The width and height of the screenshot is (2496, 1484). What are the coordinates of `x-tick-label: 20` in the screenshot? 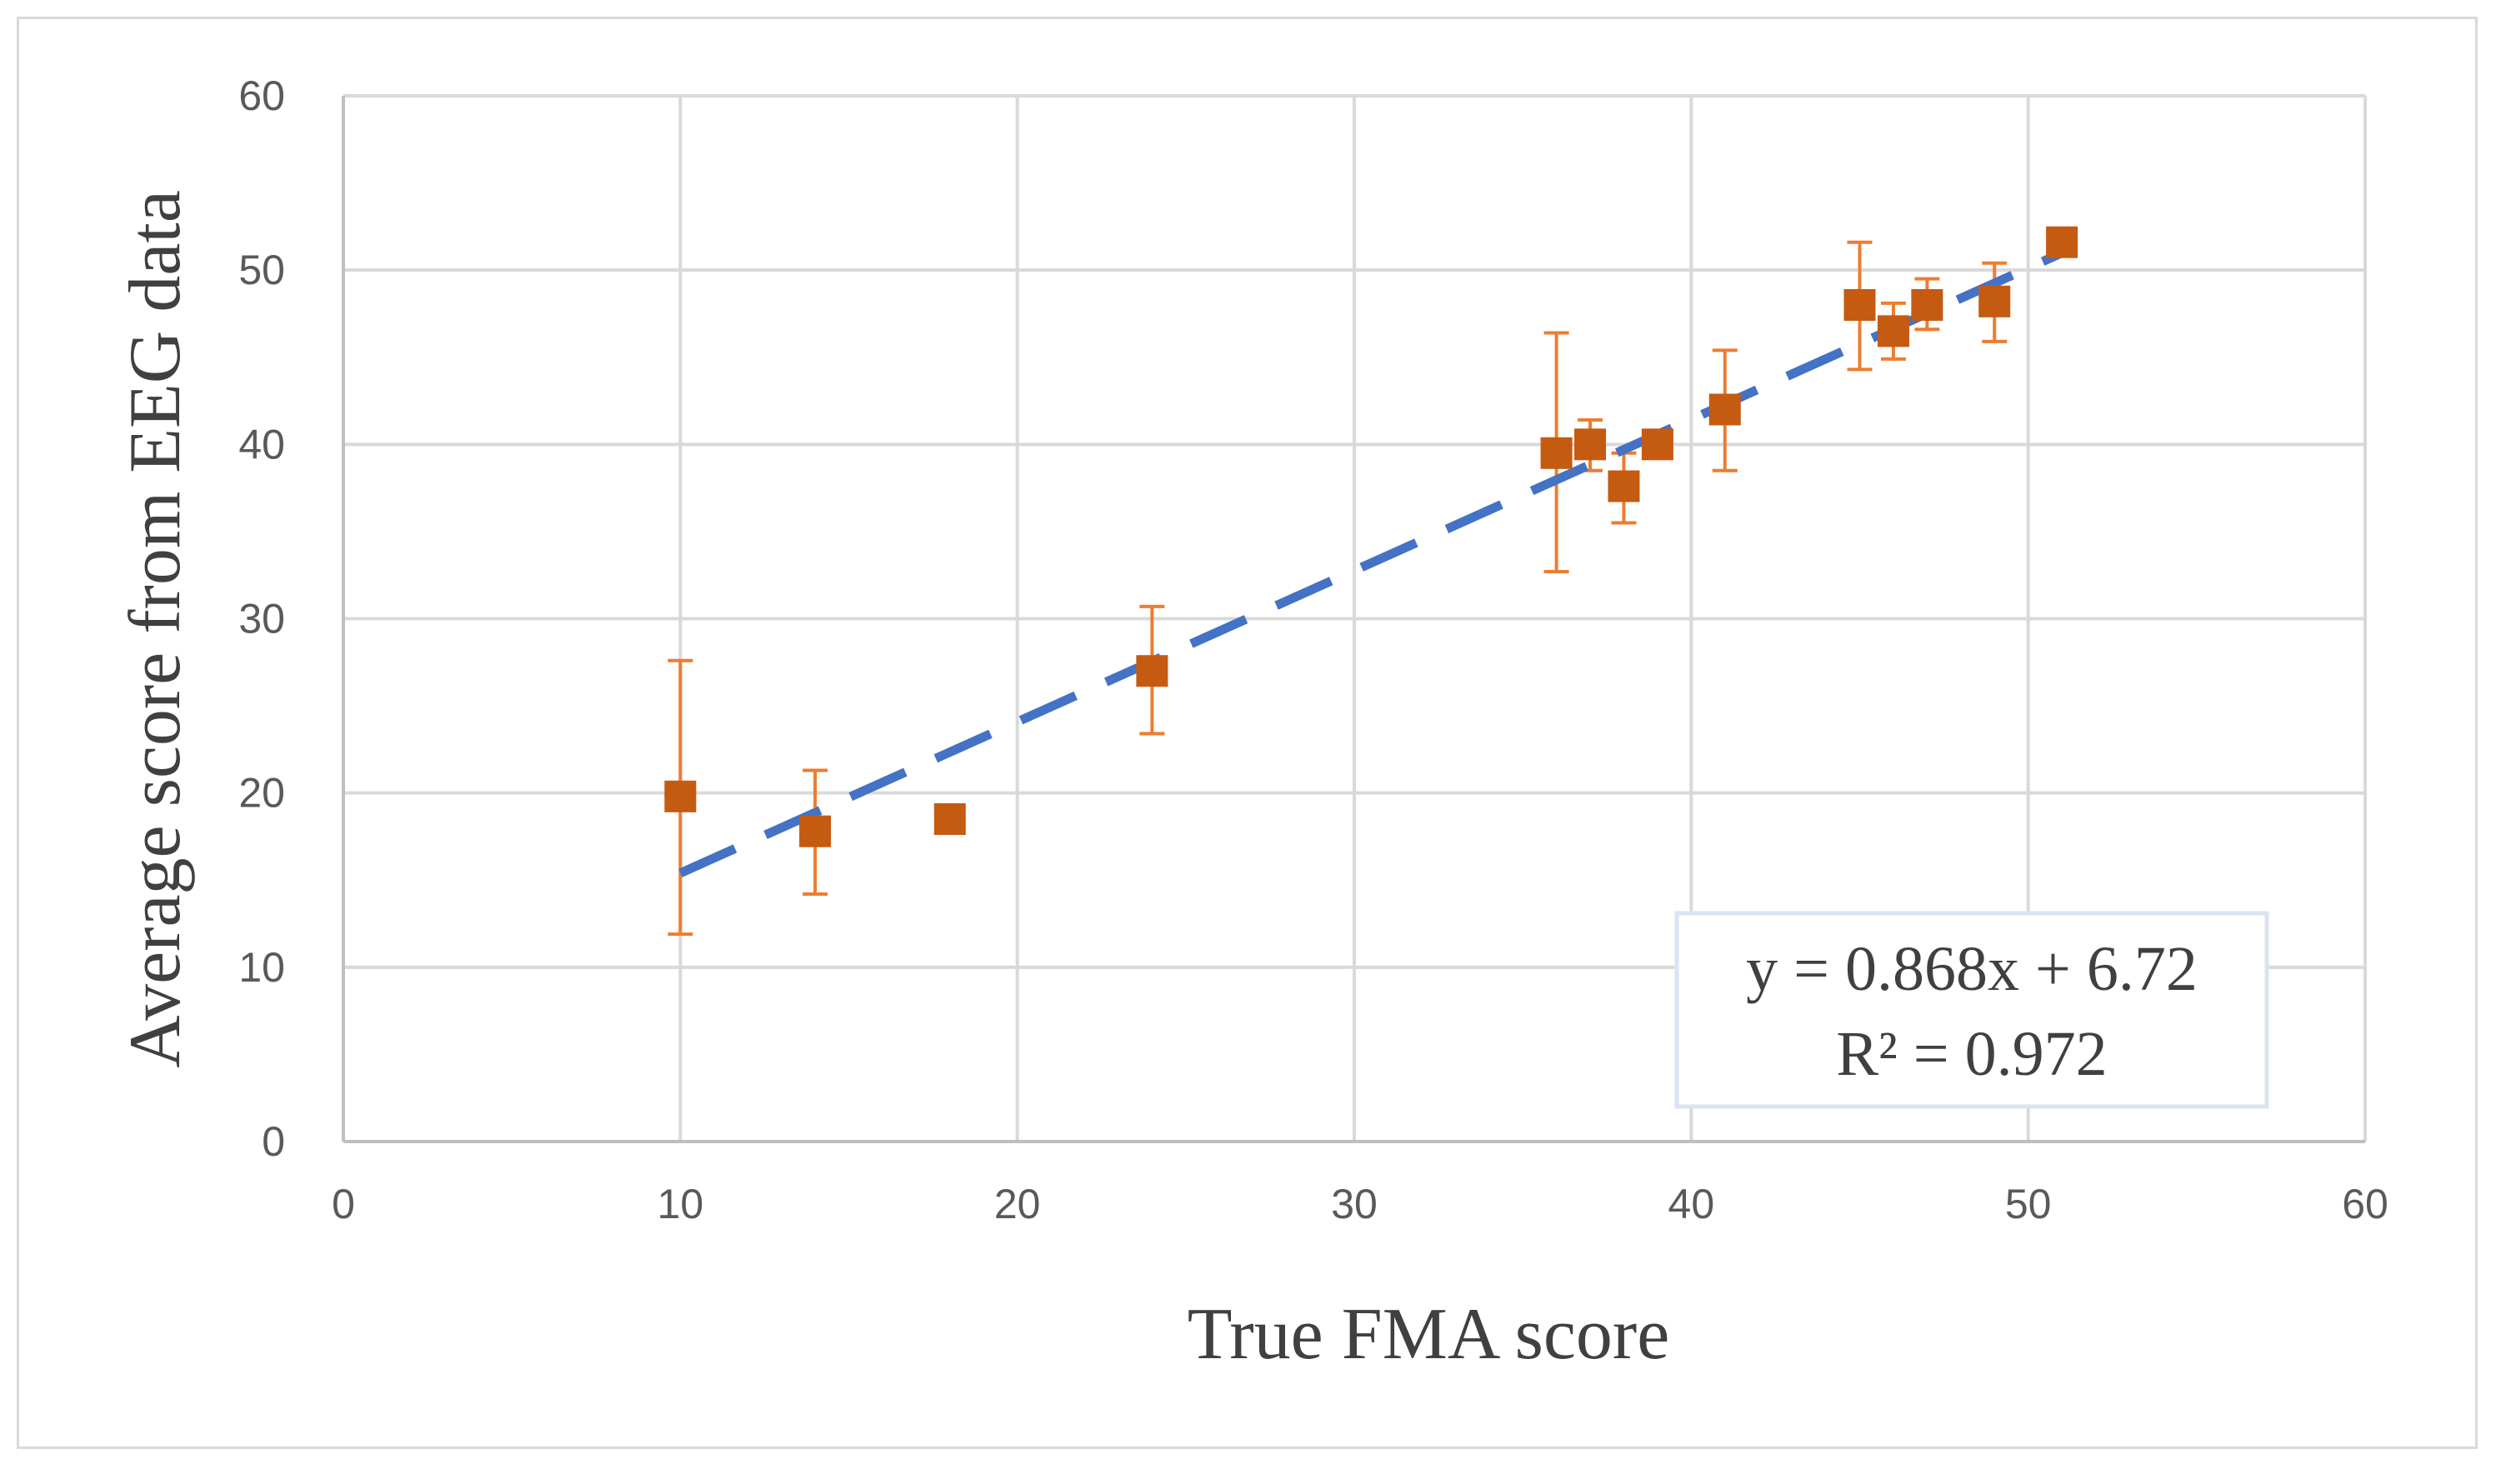 It's located at (1017, 1204).